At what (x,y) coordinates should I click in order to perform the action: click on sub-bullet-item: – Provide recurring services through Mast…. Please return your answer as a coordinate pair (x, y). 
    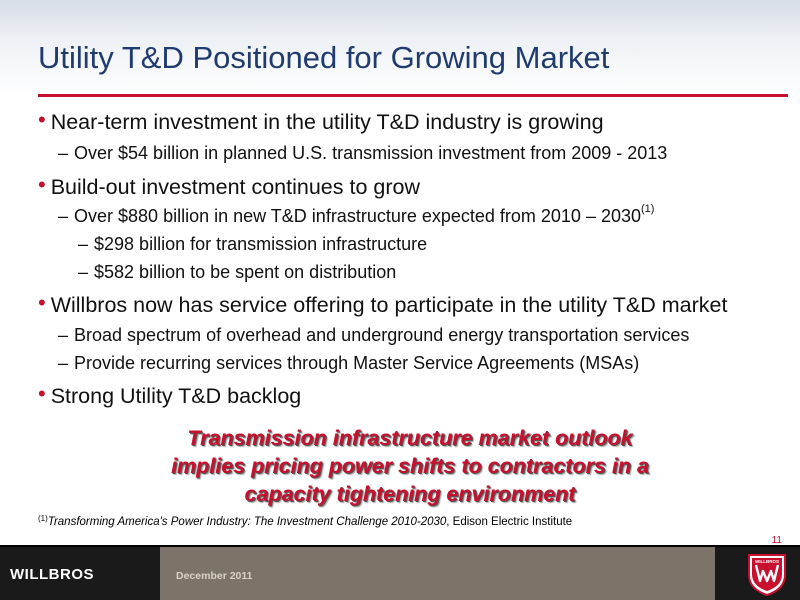
    Looking at the image, I should click on (348, 363).